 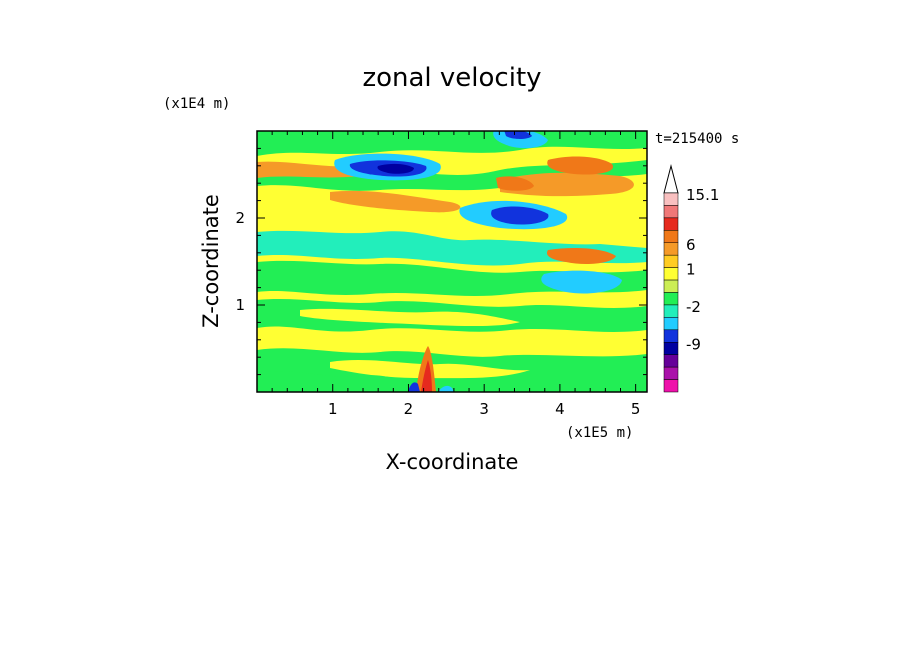 I want to click on y-tick-label: 2, so click(x=240, y=218).